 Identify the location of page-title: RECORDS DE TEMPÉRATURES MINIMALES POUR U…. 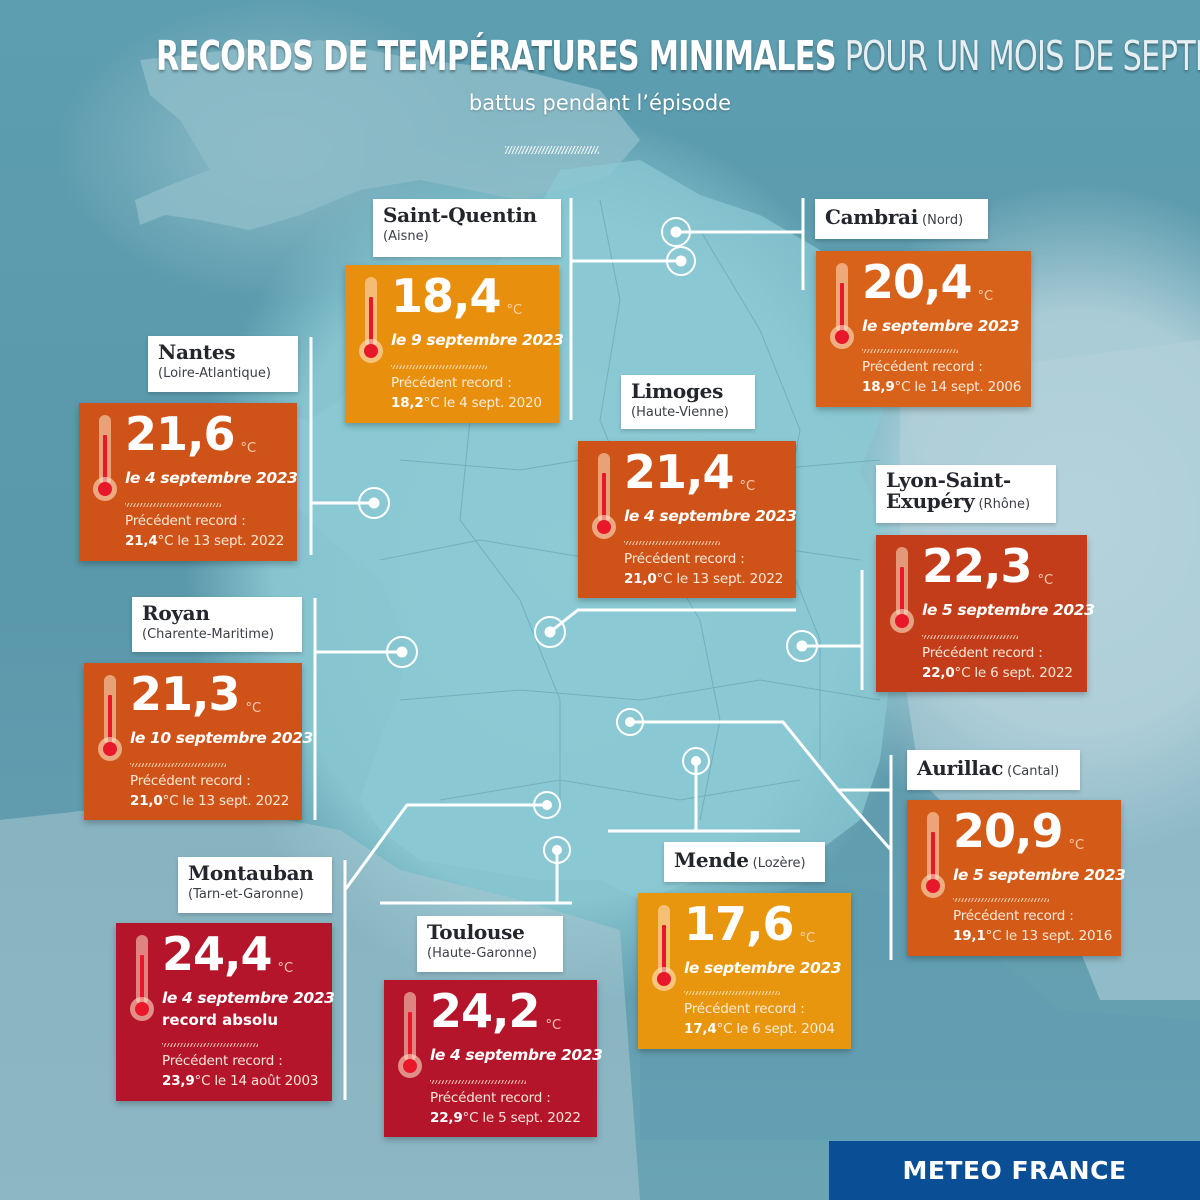
(678, 56).